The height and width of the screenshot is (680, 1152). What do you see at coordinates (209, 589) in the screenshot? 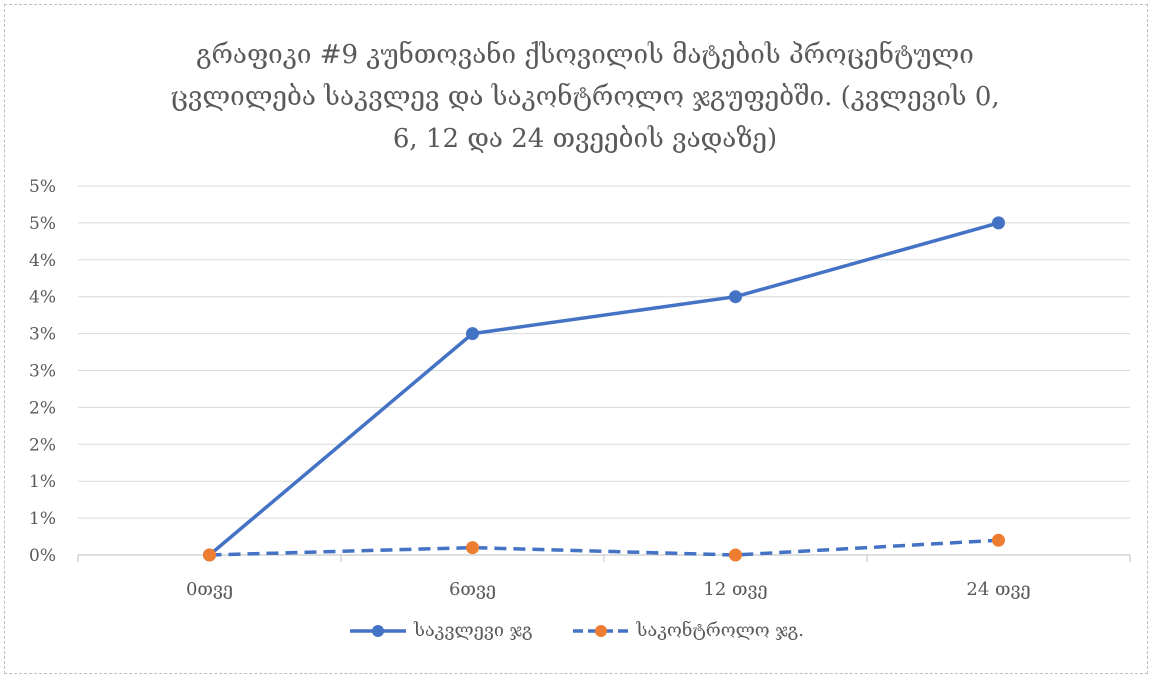
I see `x-tick-label: 0თვე` at bounding box center [209, 589].